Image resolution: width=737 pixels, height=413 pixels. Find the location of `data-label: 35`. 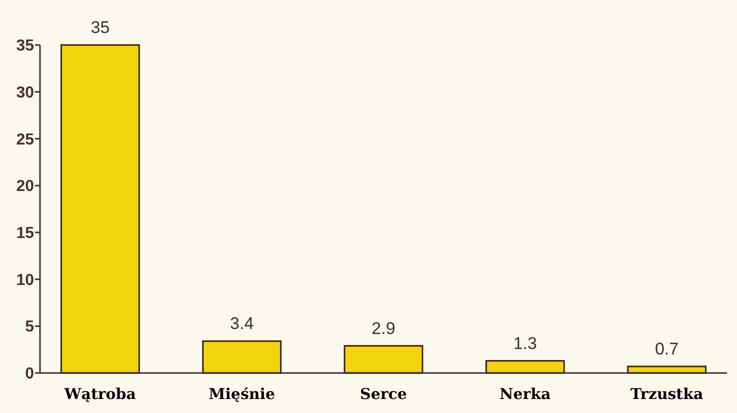

data-label: 35 is located at coordinates (100, 27).